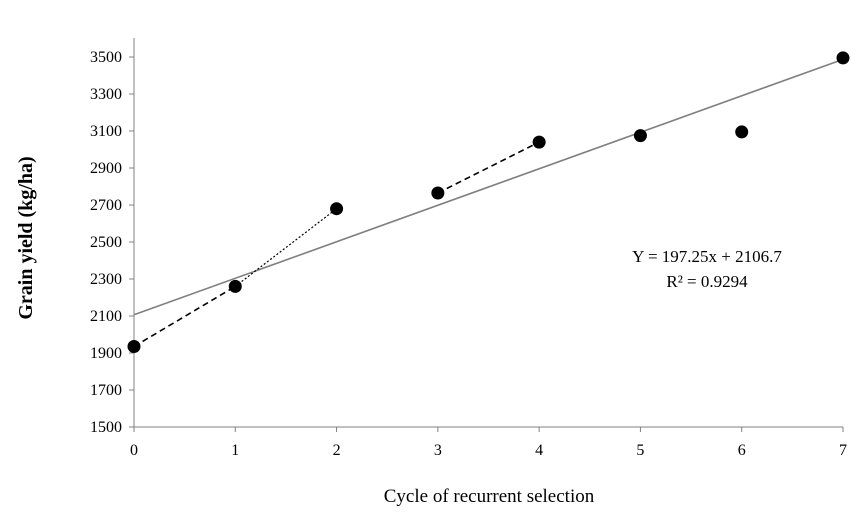  I want to click on x-tick-label: 1, so click(235, 450).